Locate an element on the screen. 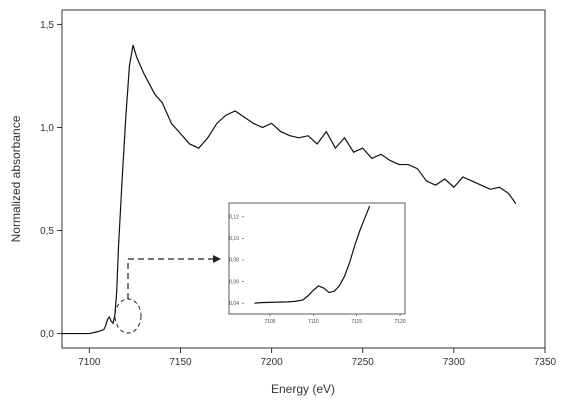  inset-connector-line is located at coordinates (170, 278).